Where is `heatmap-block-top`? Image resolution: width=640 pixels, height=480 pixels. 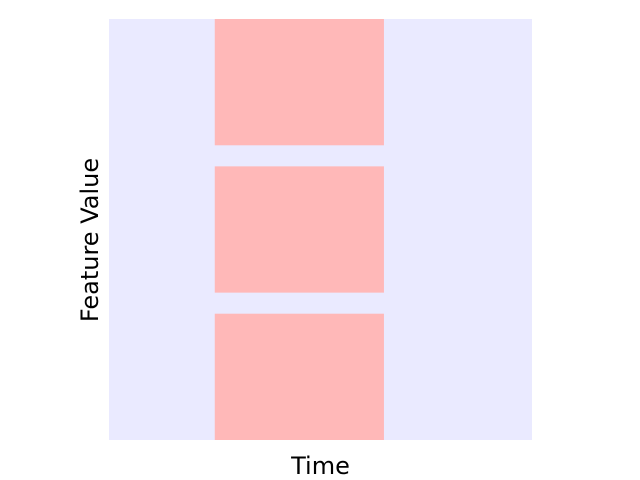 heatmap-block-top is located at coordinates (299, 82).